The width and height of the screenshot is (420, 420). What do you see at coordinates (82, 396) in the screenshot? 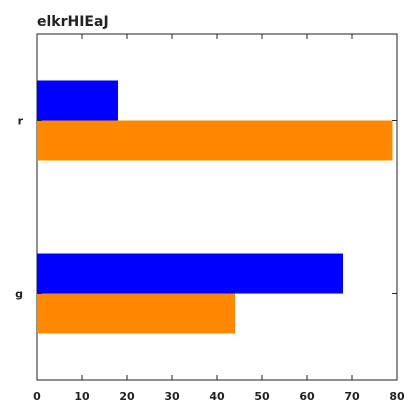
I see `x-tick-label-10: 10` at bounding box center [82, 396].